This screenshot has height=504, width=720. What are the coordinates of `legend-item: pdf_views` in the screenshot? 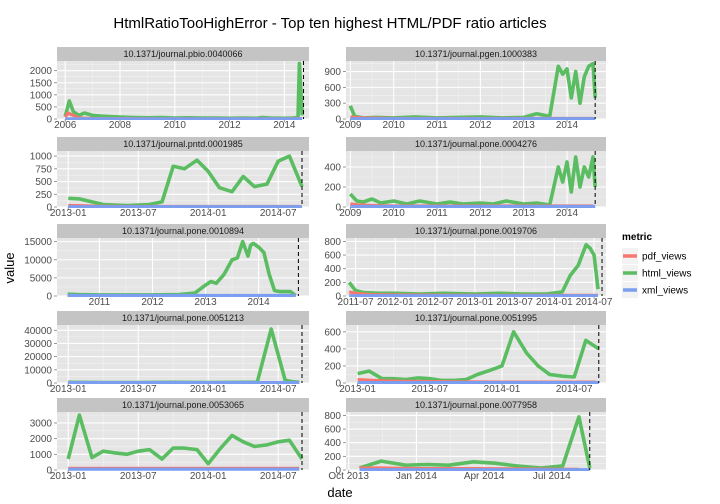 It's located at (654, 256).